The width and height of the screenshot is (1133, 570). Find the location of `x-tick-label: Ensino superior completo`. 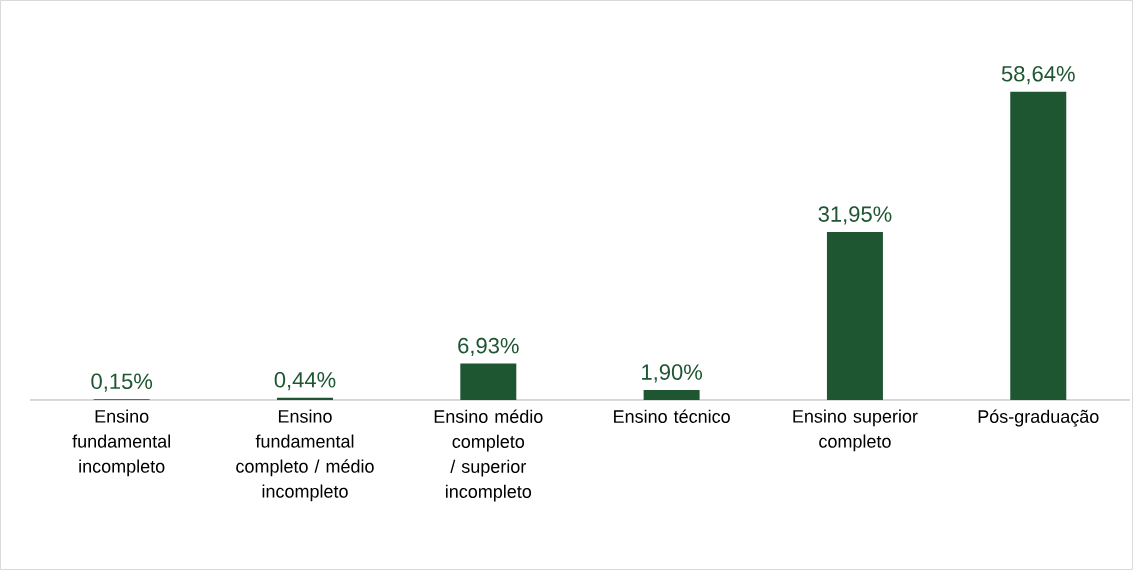

x-tick-label: Ensino superior completo is located at coordinates (855, 430).